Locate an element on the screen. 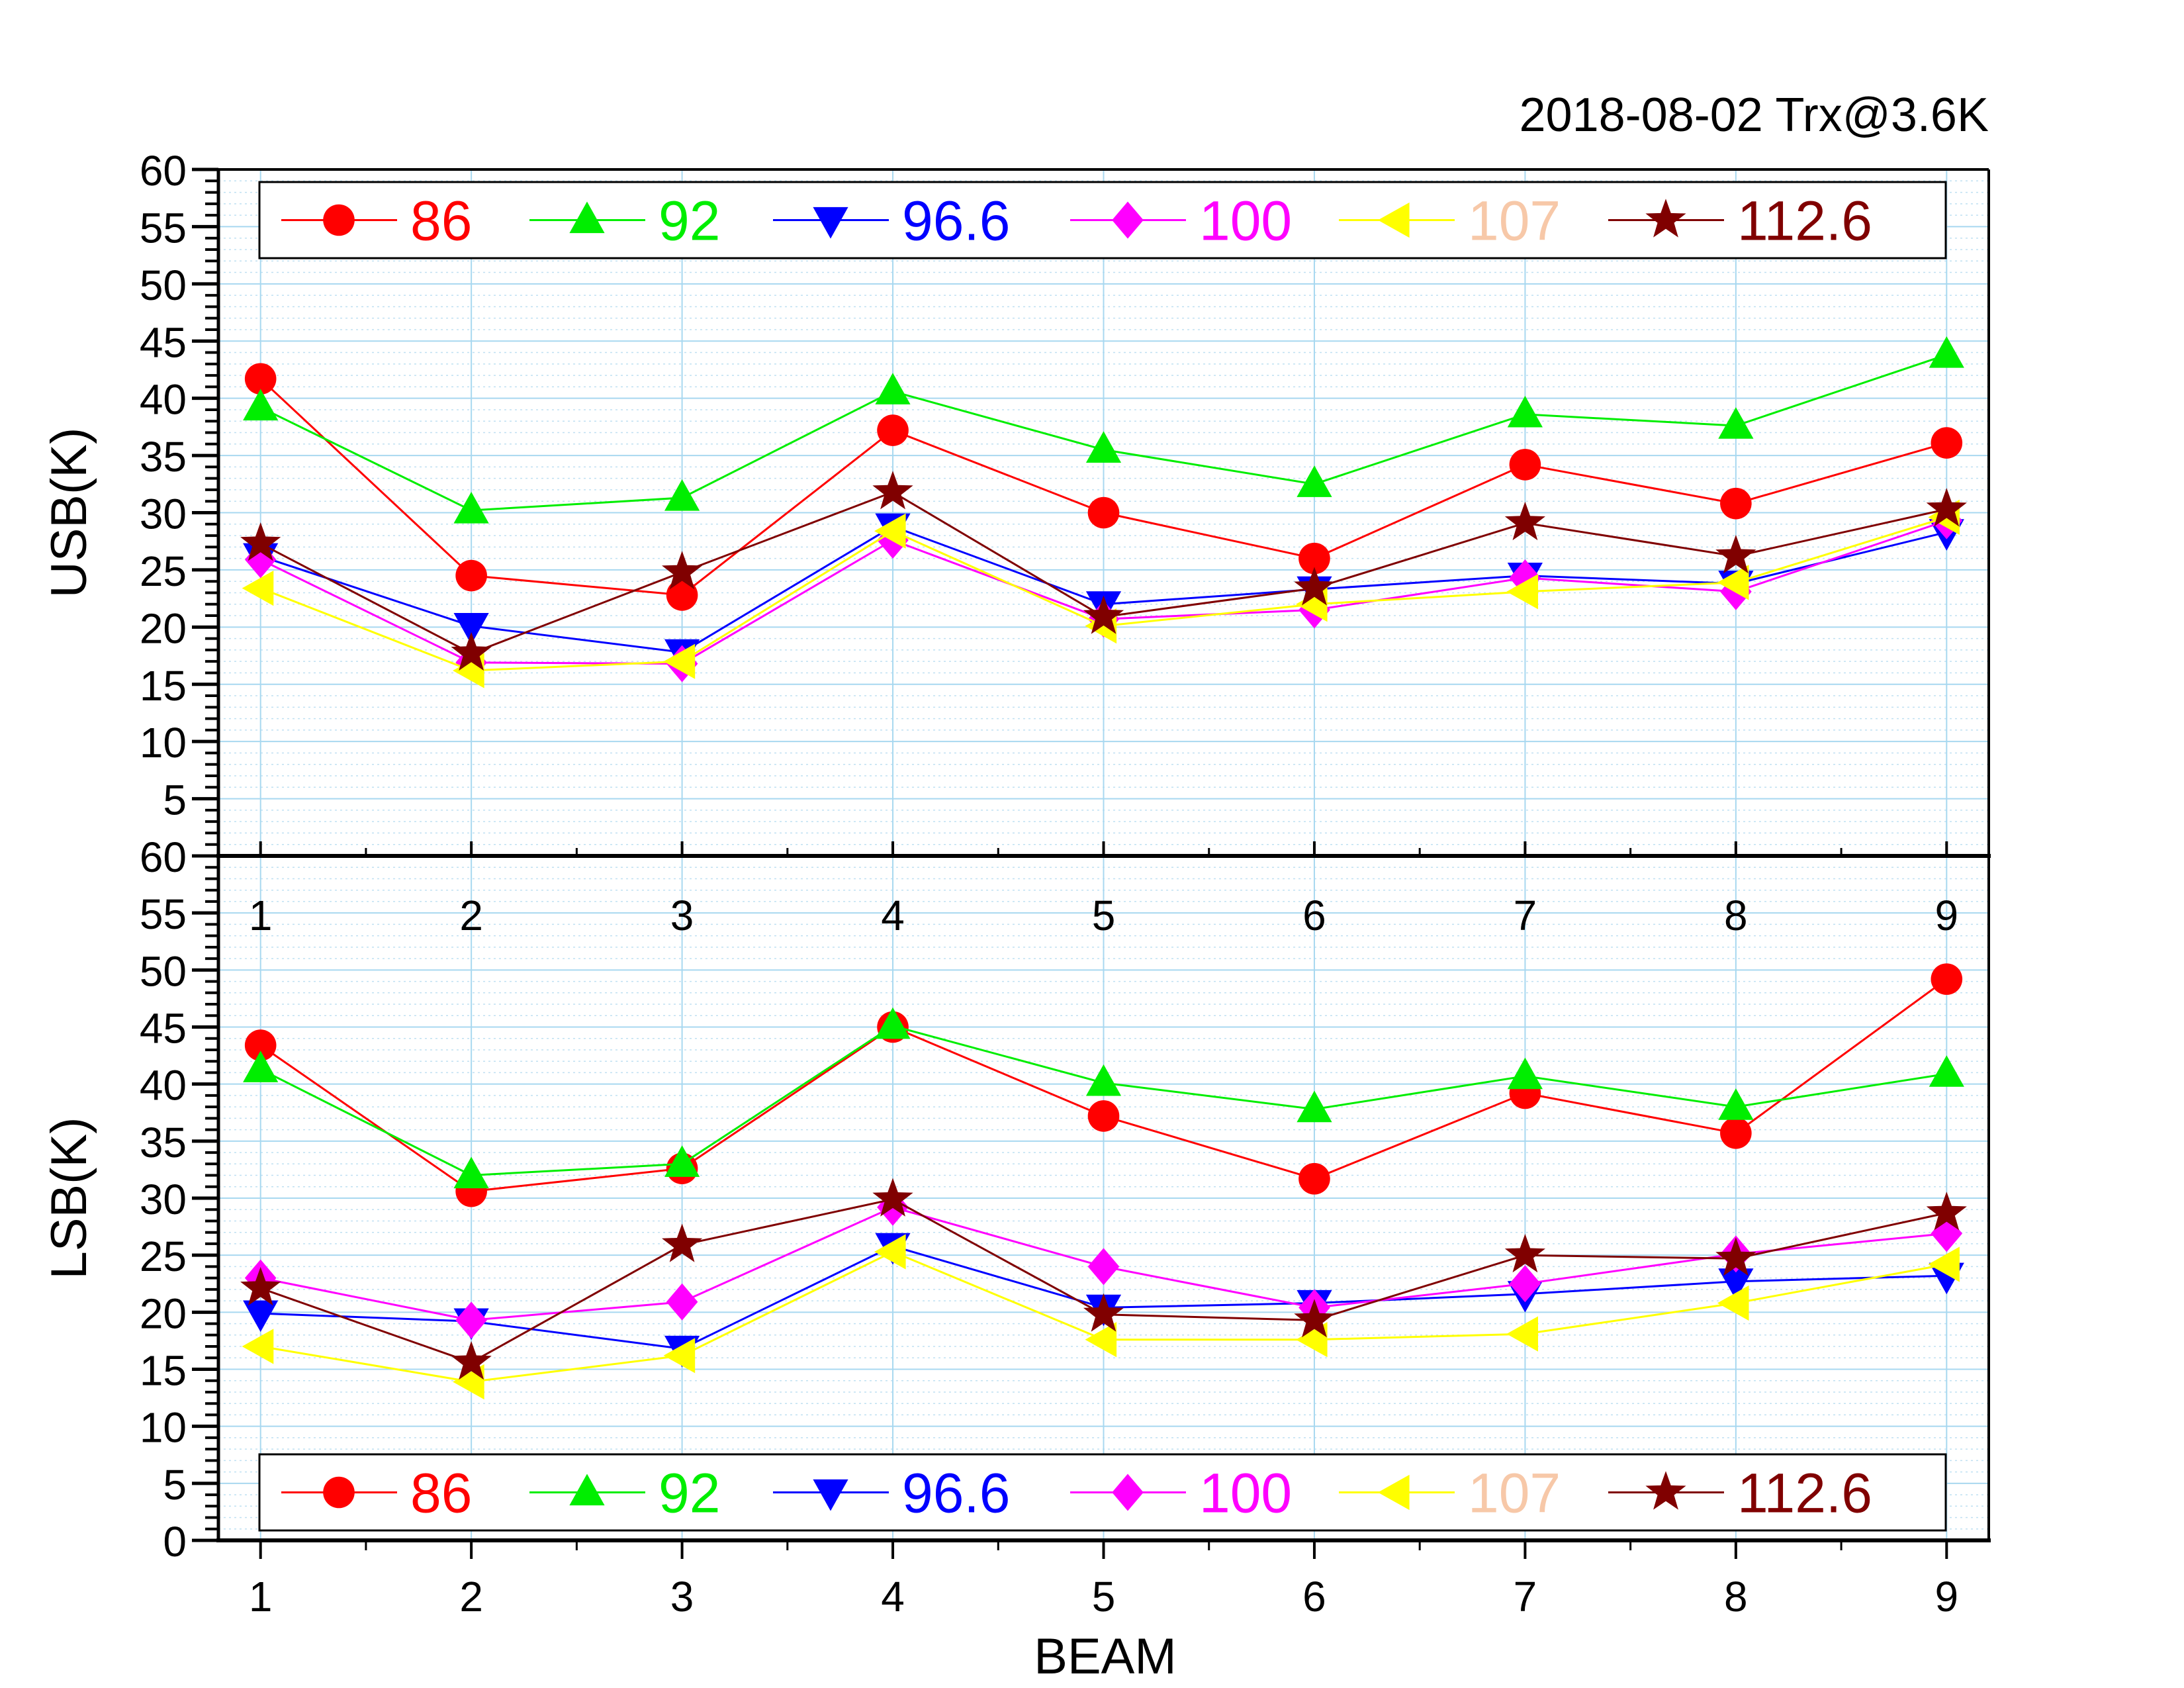  lsb-y-tick-label: 10 is located at coordinates (163, 1428).